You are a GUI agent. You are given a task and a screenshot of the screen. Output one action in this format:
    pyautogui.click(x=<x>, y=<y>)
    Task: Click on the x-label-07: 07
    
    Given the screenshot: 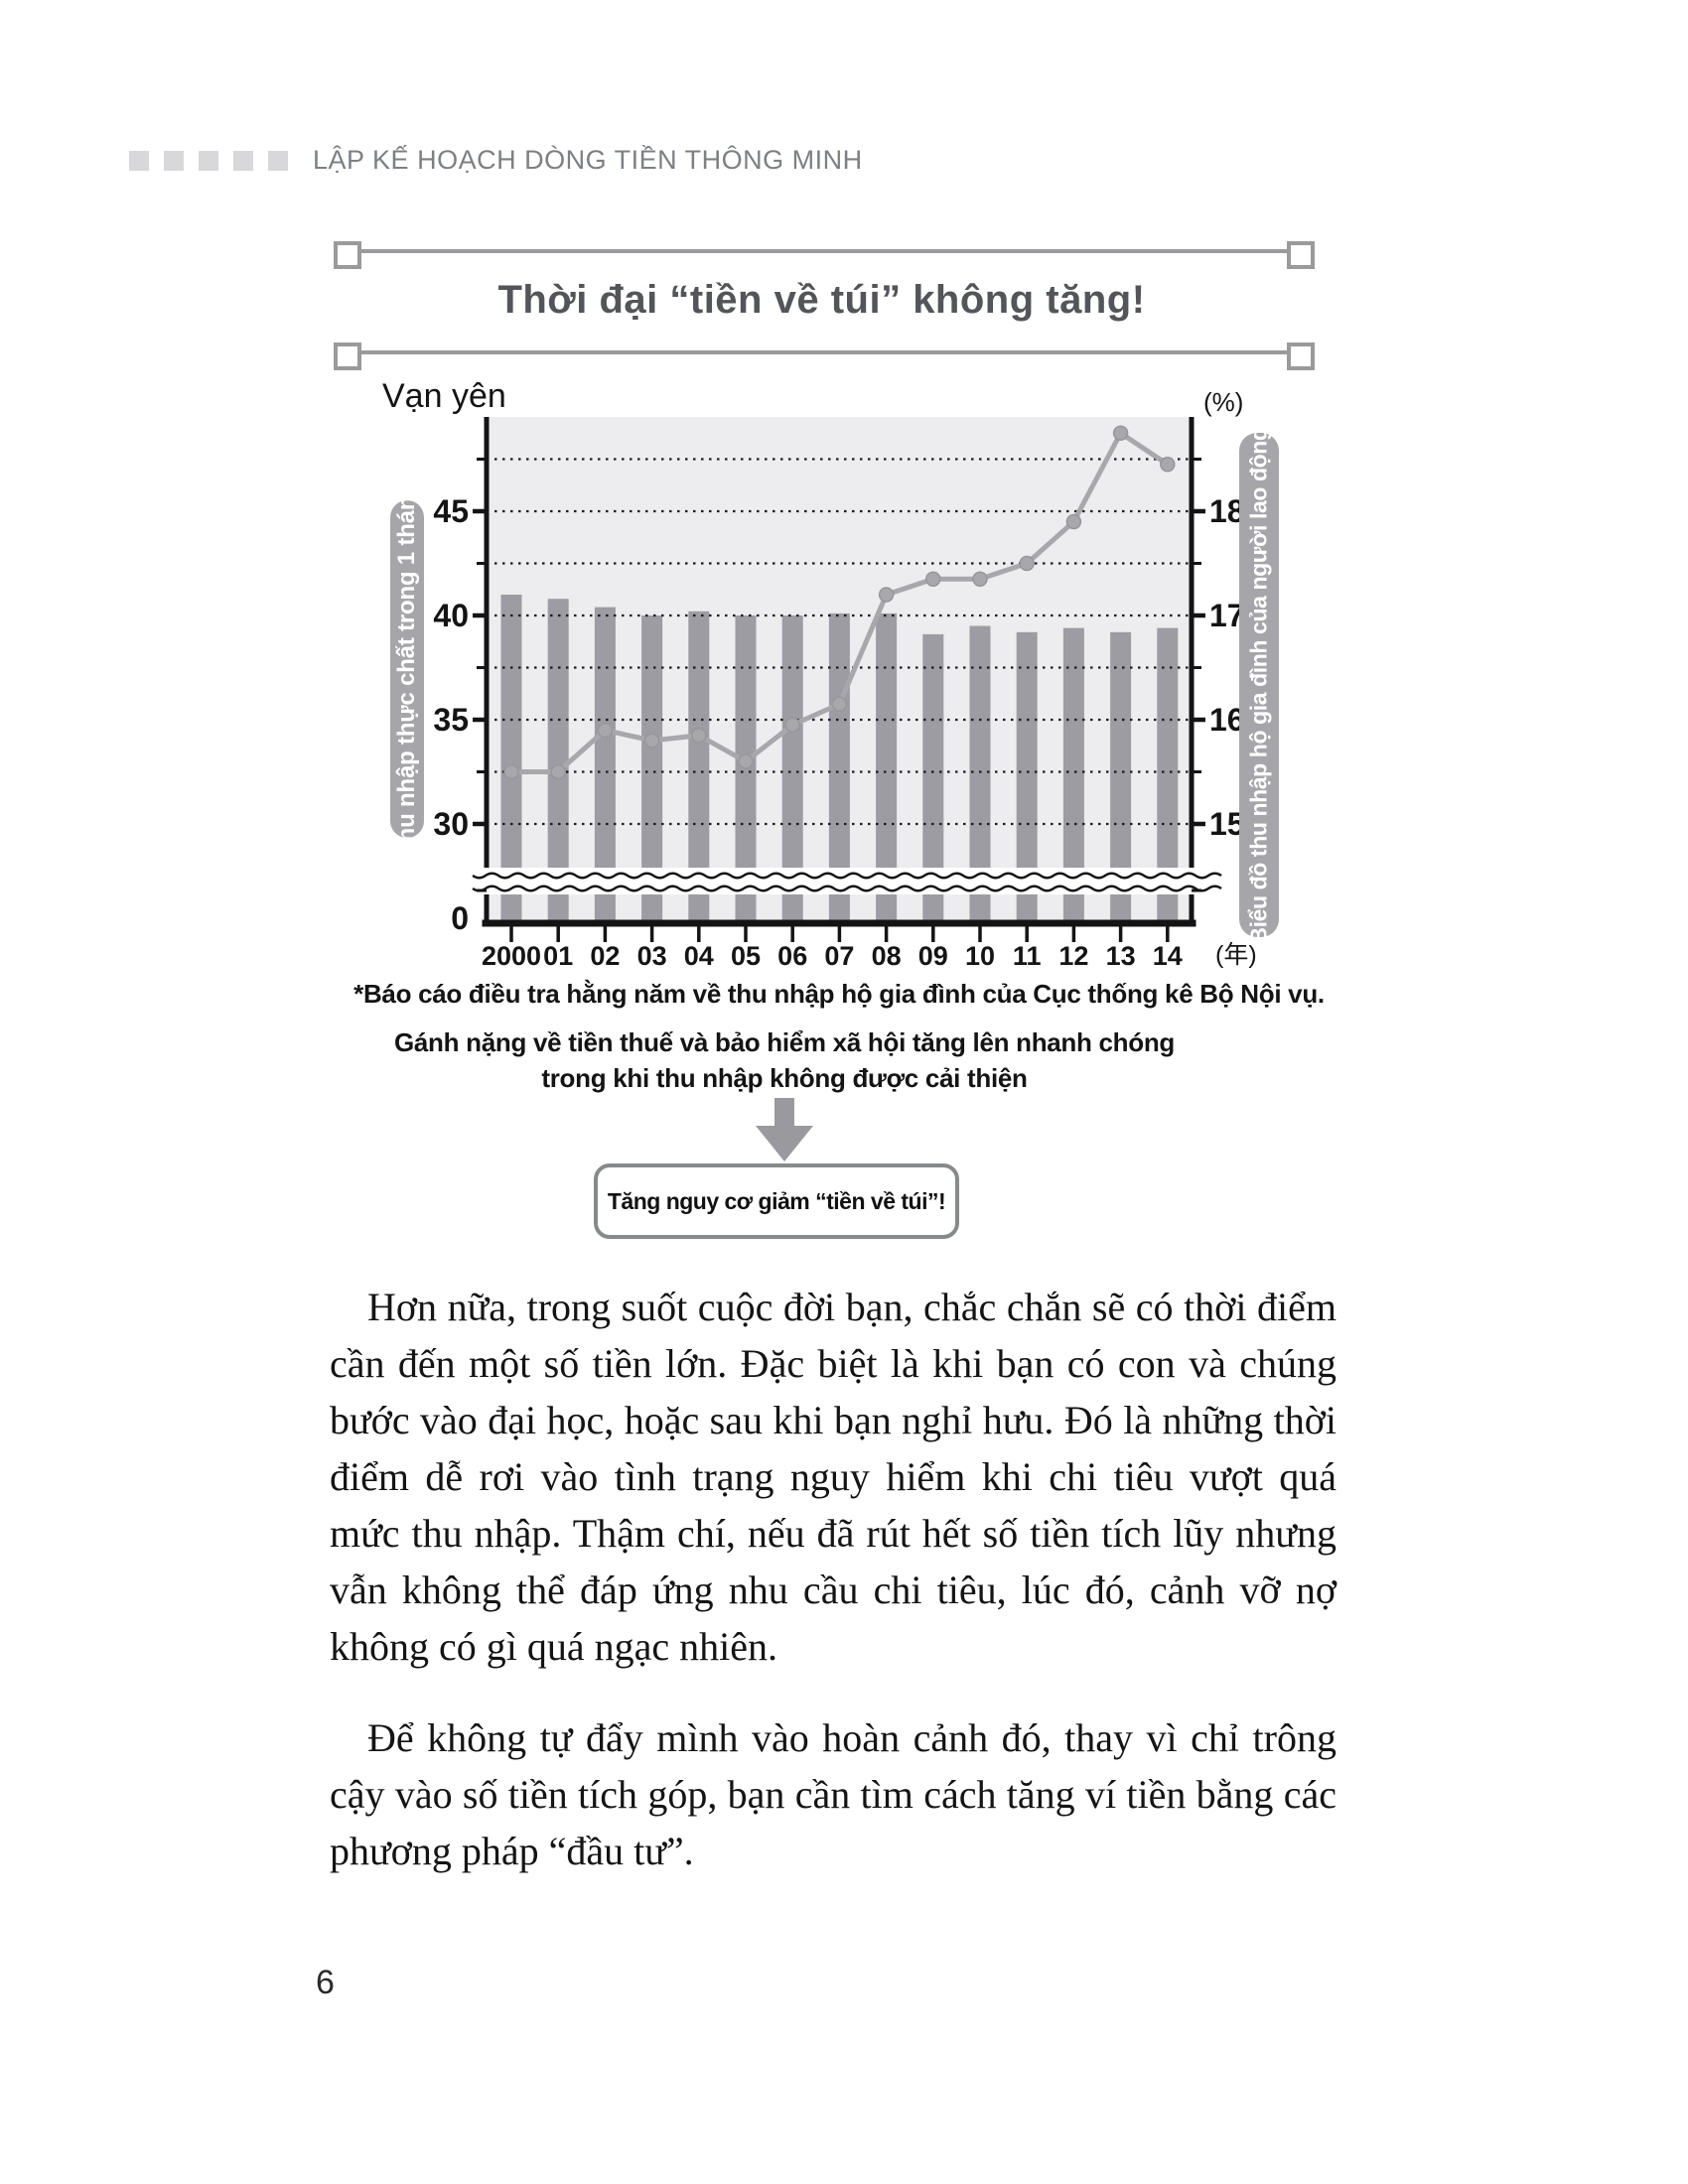 What is the action you would take?
    pyautogui.click(x=839, y=956)
    